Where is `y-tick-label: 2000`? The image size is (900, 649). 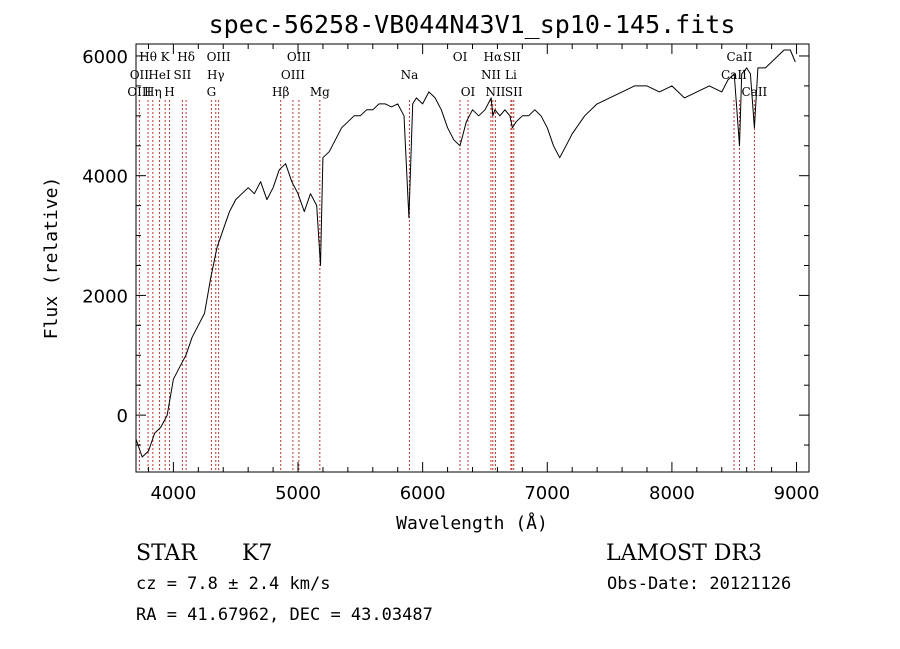
y-tick-label: 2000 is located at coordinates (105, 296).